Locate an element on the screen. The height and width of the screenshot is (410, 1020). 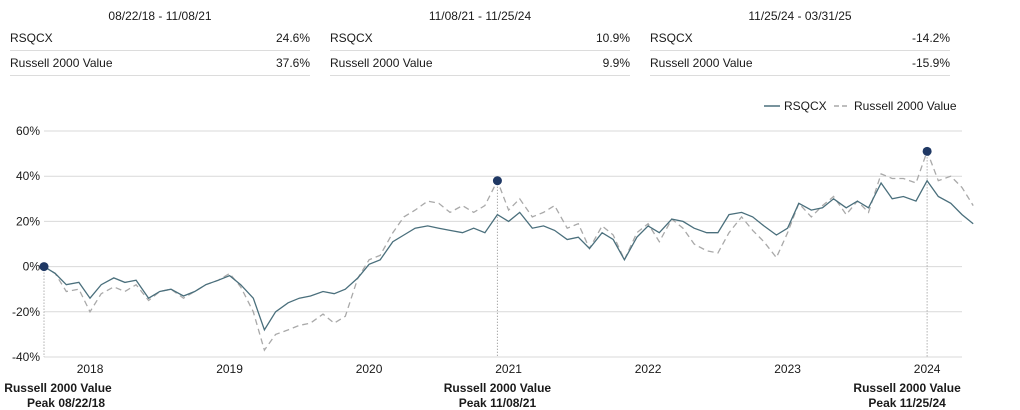
fund-return: 37.6% is located at coordinates (292, 63).